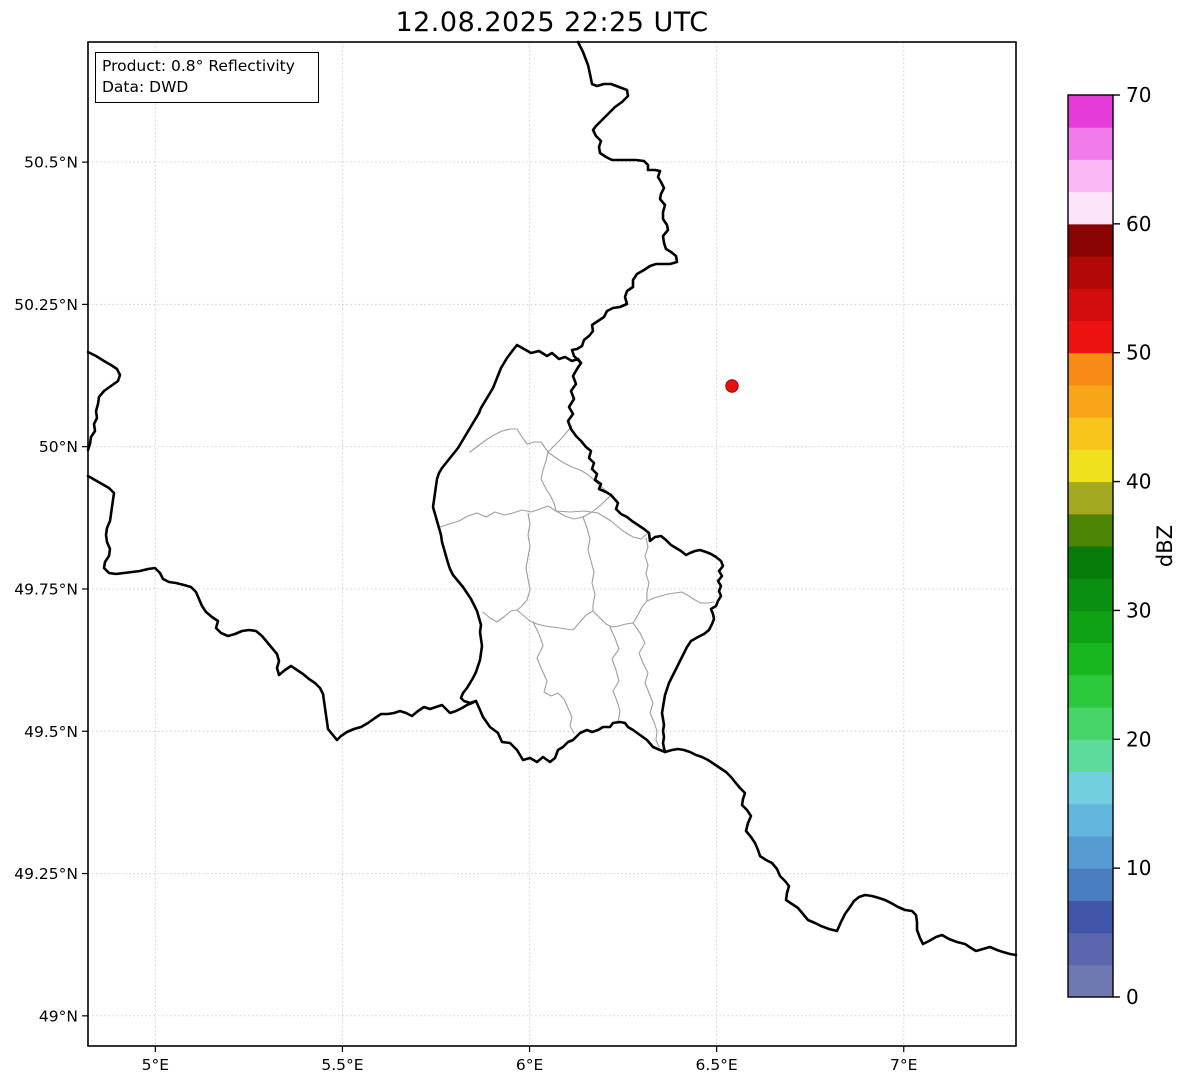  Describe the element at coordinates (529, 1065) in the screenshot. I see `x-tick-label: 6°E` at that location.